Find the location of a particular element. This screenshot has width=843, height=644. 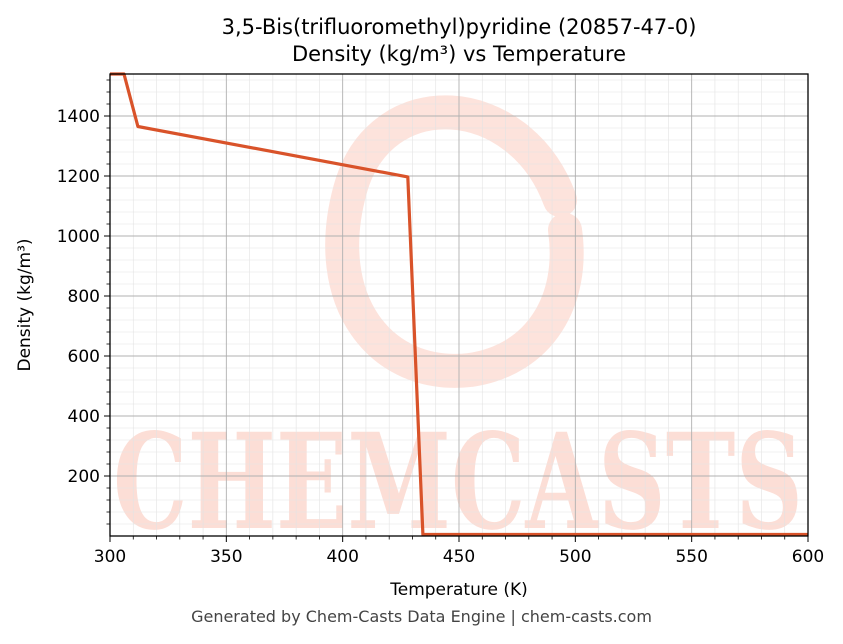

x-tick-label: 300 is located at coordinates (110, 557).